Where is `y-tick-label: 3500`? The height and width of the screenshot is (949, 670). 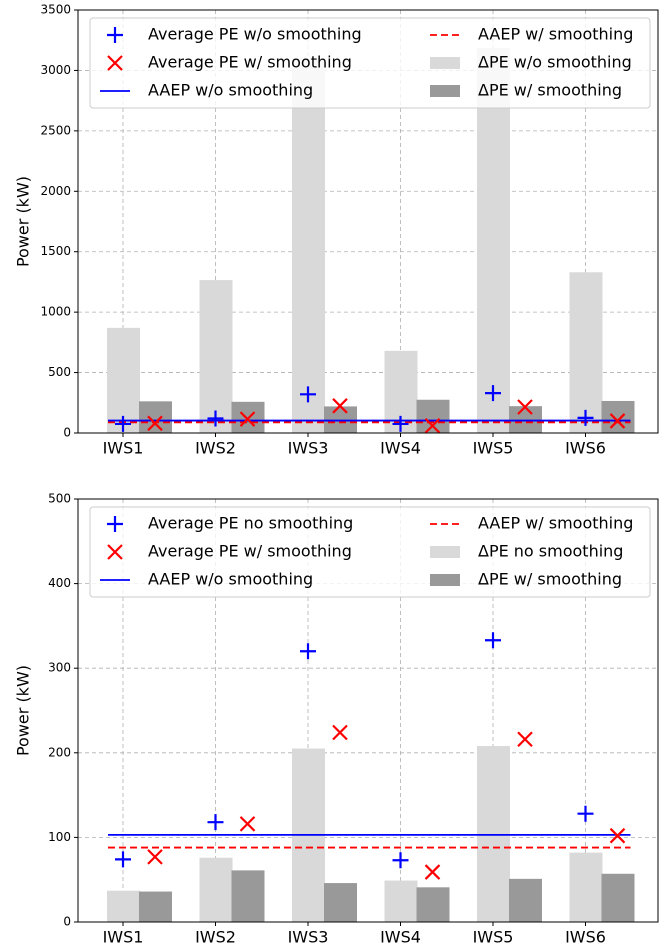
y-tick-label: 3500 is located at coordinates (55, 10).